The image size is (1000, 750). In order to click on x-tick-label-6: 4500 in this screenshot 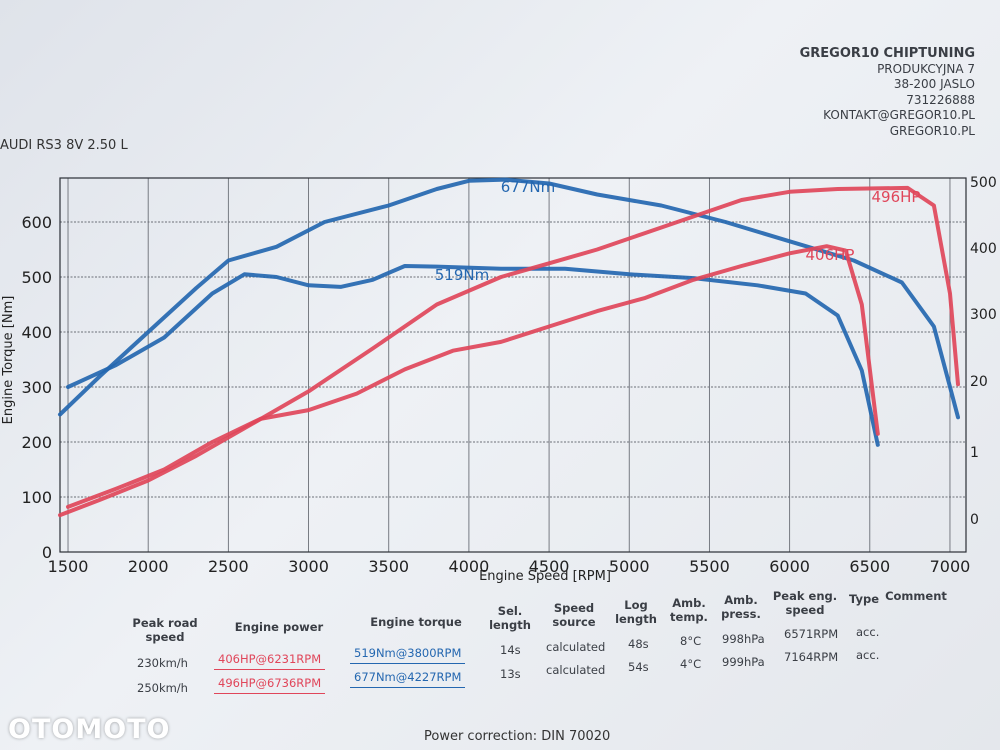, I will do `click(549, 566)`.